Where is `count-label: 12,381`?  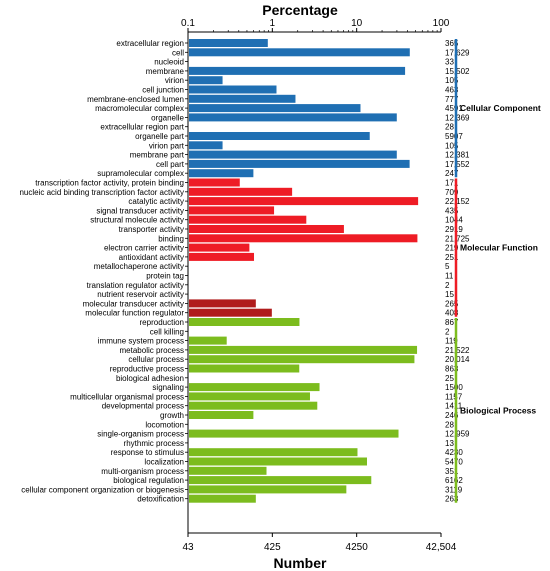
count-label: 12,381 is located at coordinates (457, 155).